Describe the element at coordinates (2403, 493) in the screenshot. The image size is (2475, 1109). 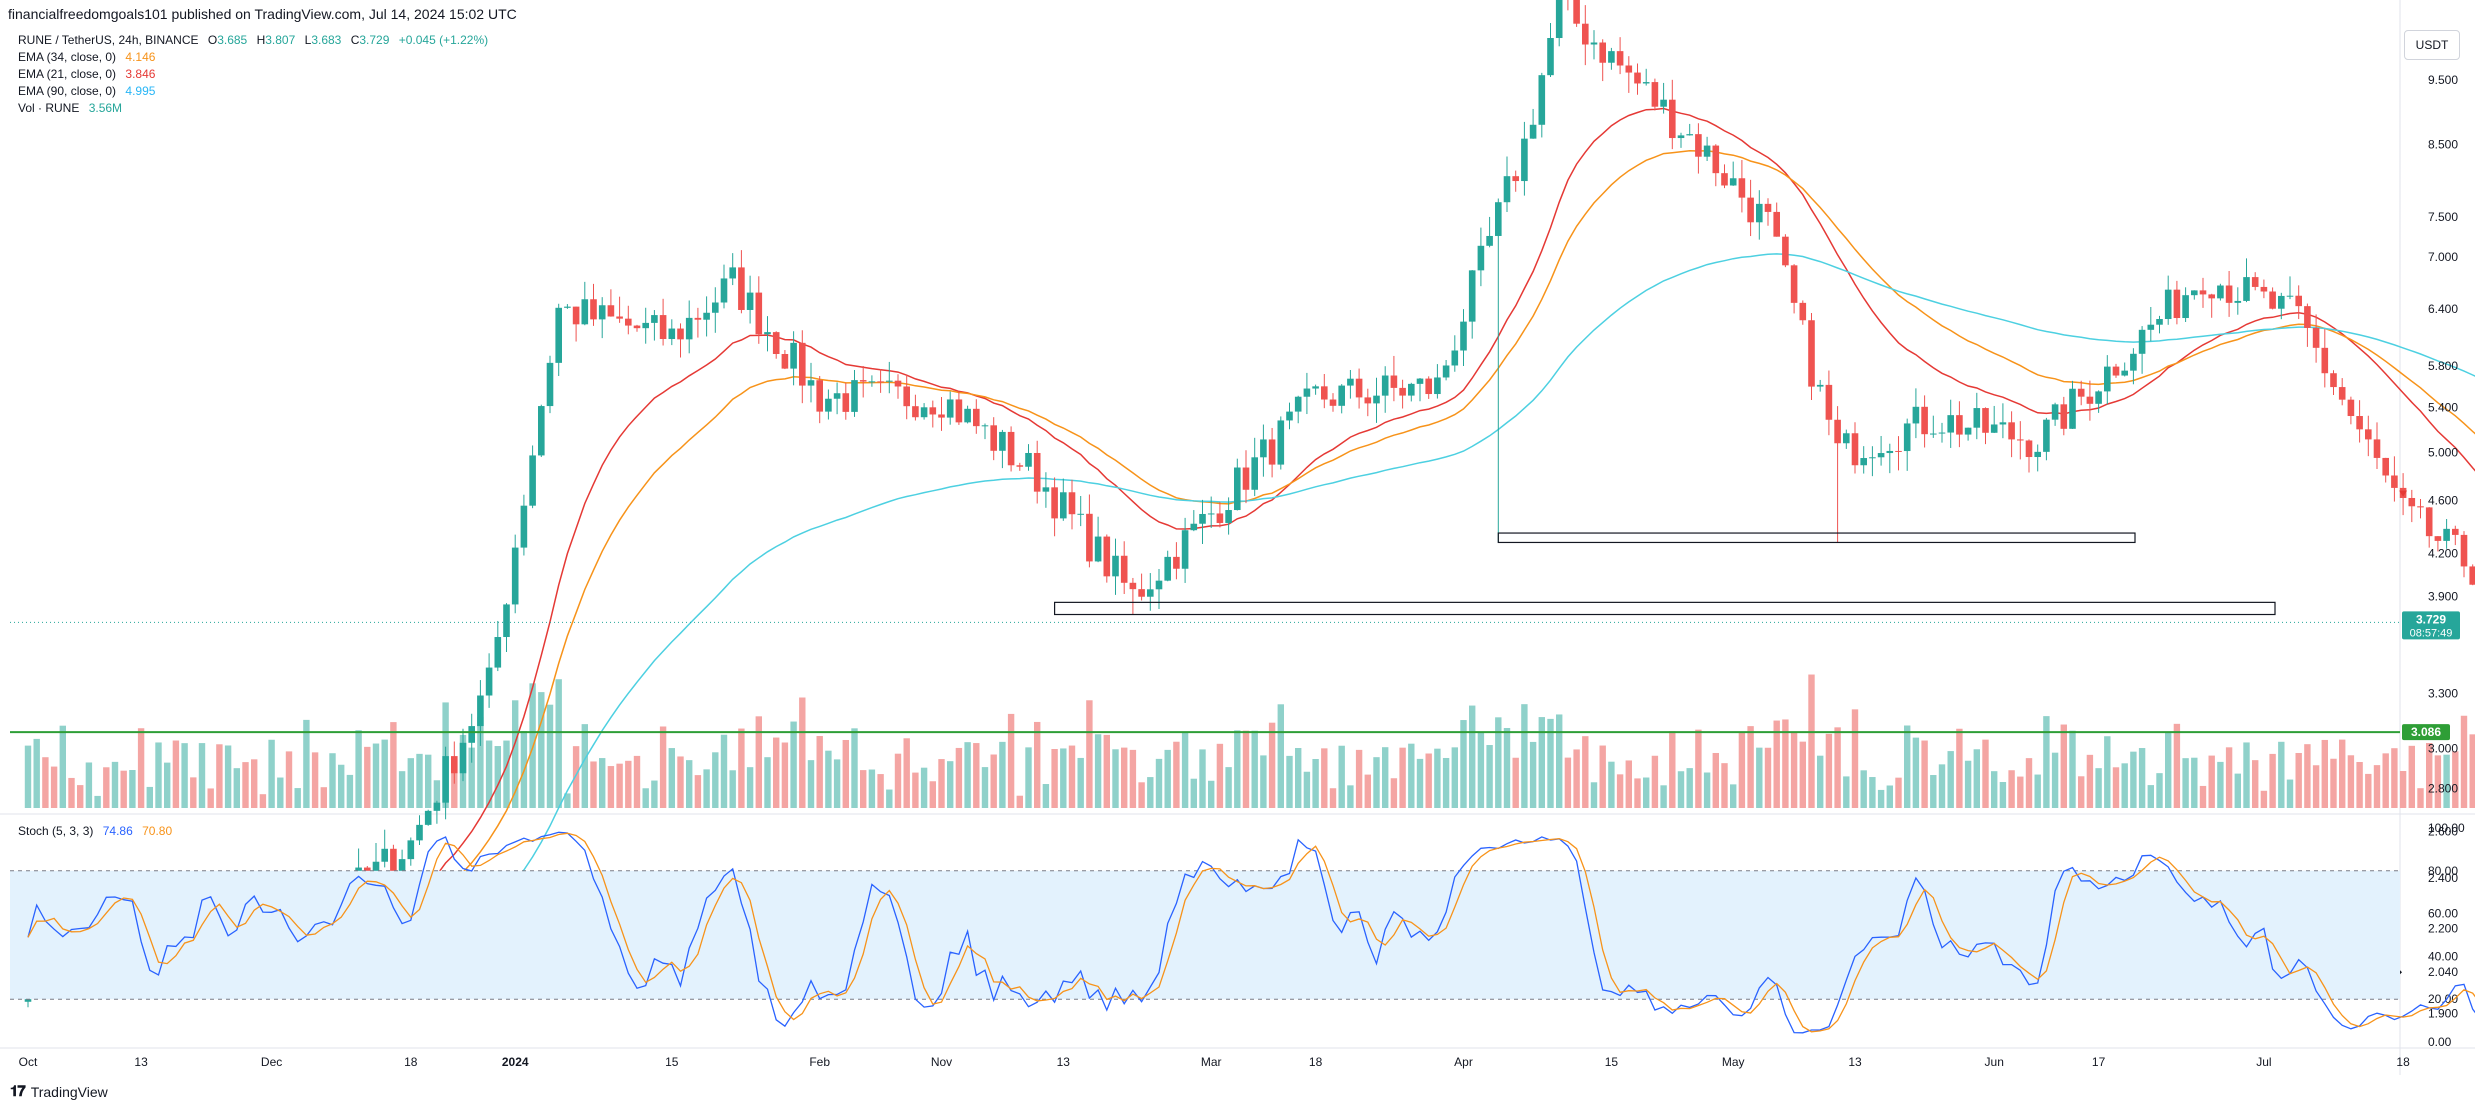
I see `small-down-marker-icon` at that location.